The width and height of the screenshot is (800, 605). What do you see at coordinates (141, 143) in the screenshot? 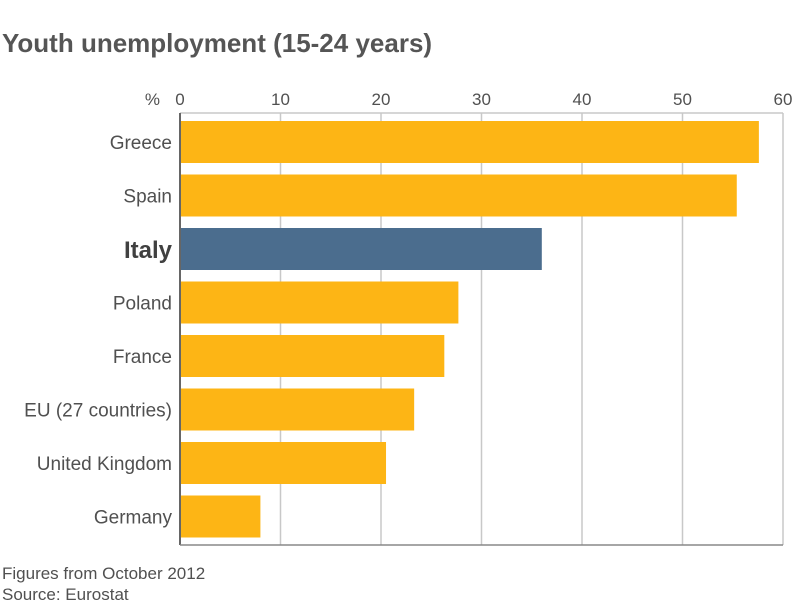
I see `category-label-greece: Greece` at bounding box center [141, 143].